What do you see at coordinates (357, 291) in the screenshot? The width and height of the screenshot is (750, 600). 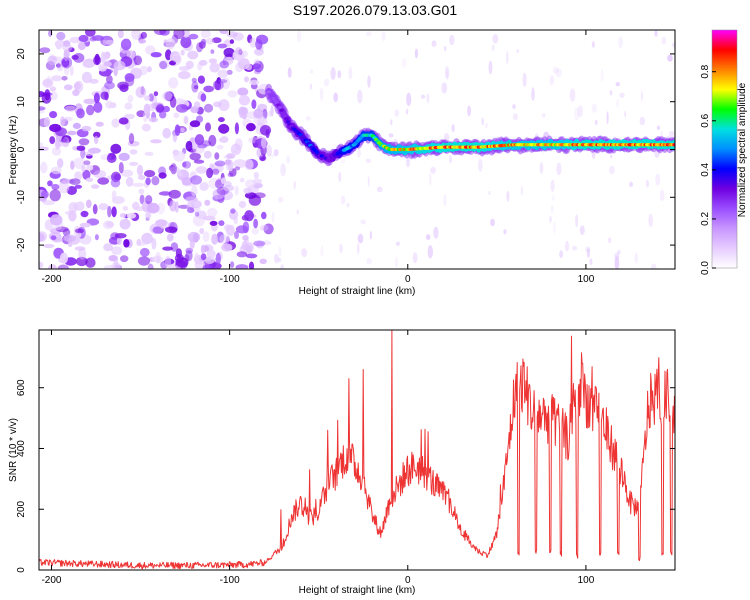 I see `spectrogram-x-axis-label: Height of straight line (km)` at bounding box center [357, 291].